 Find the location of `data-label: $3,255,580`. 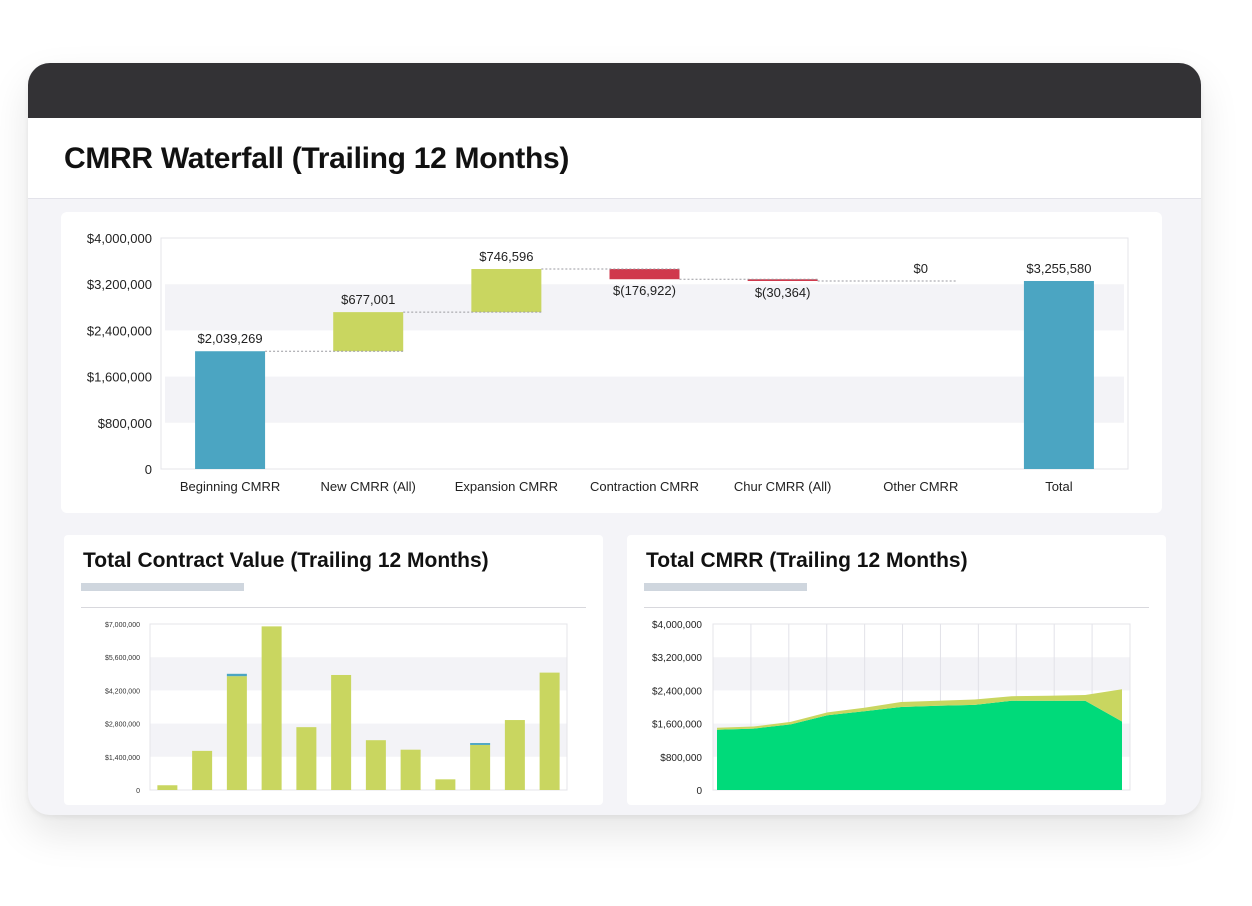

data-label: $3,255,580 is located at coordinates (1058, 268).